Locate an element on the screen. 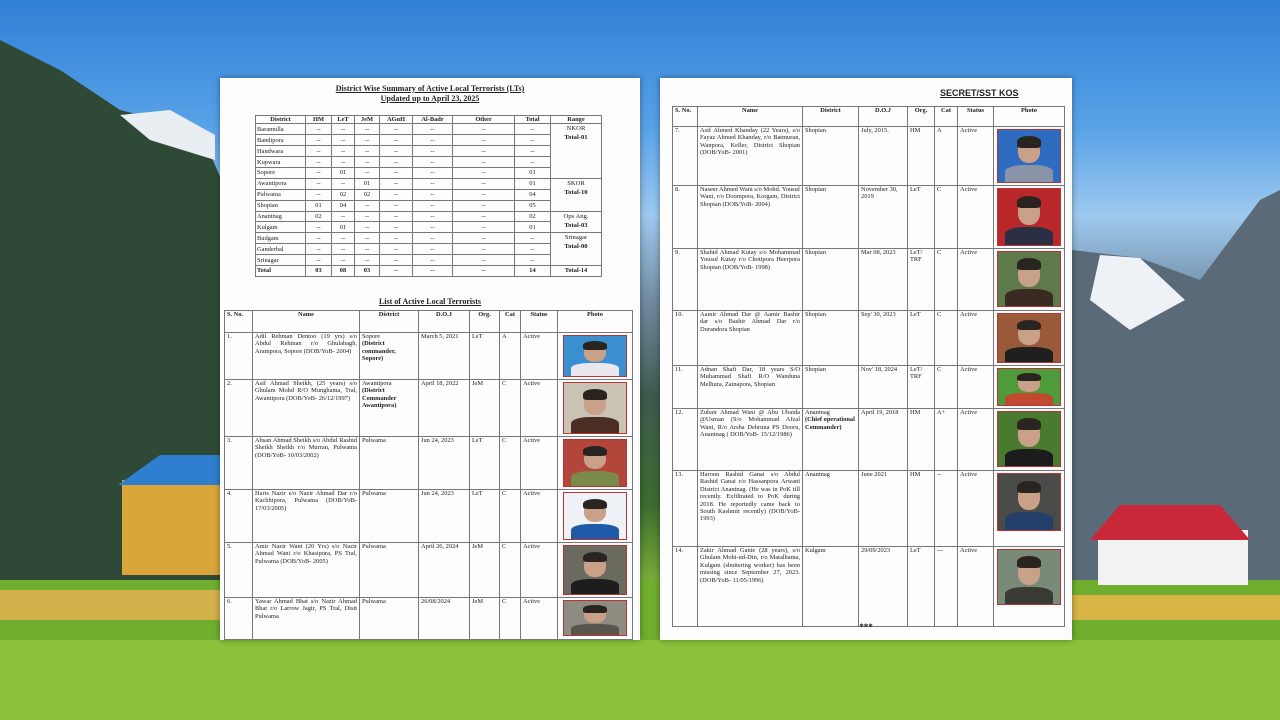  summary-row: Shopian 01 04 -- -- -- -- 05 is located at coordinates (428, 205).